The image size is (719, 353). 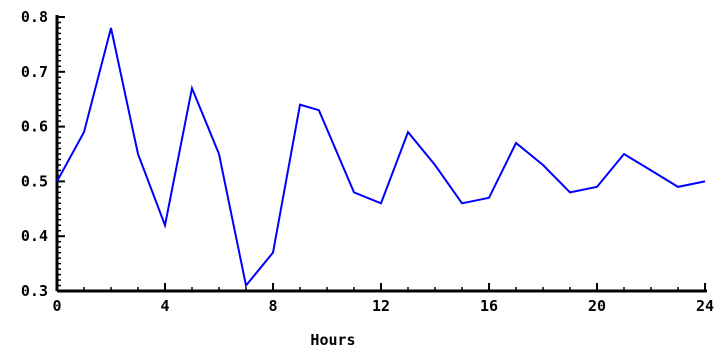 I want to click on y-tick-label: 0.3, so click(x=34, y=291).